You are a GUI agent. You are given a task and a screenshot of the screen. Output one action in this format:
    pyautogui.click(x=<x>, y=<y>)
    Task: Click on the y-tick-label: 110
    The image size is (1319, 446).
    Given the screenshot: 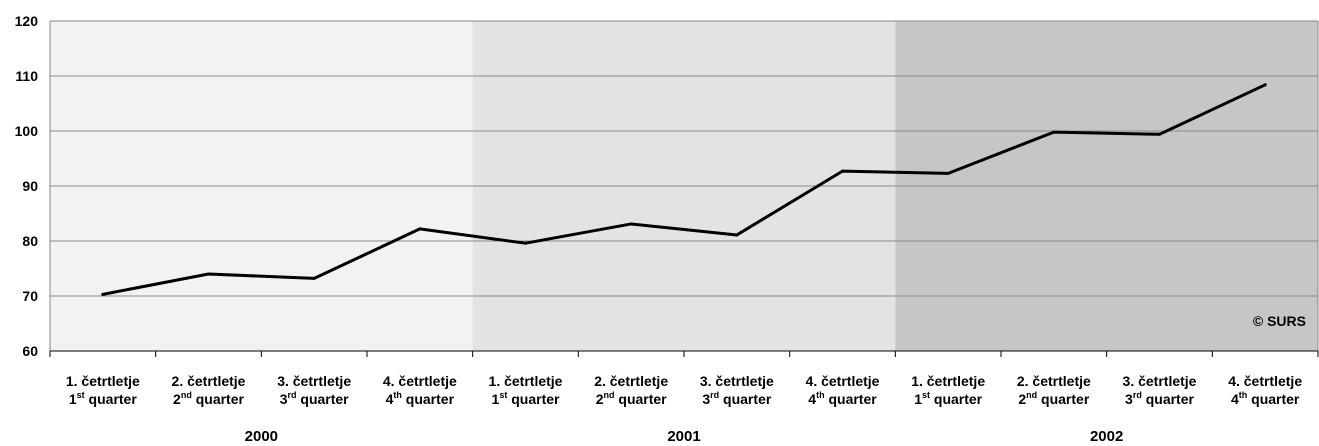 What is the action you would take?
    pyautogui.click(x=26, y=76)
    